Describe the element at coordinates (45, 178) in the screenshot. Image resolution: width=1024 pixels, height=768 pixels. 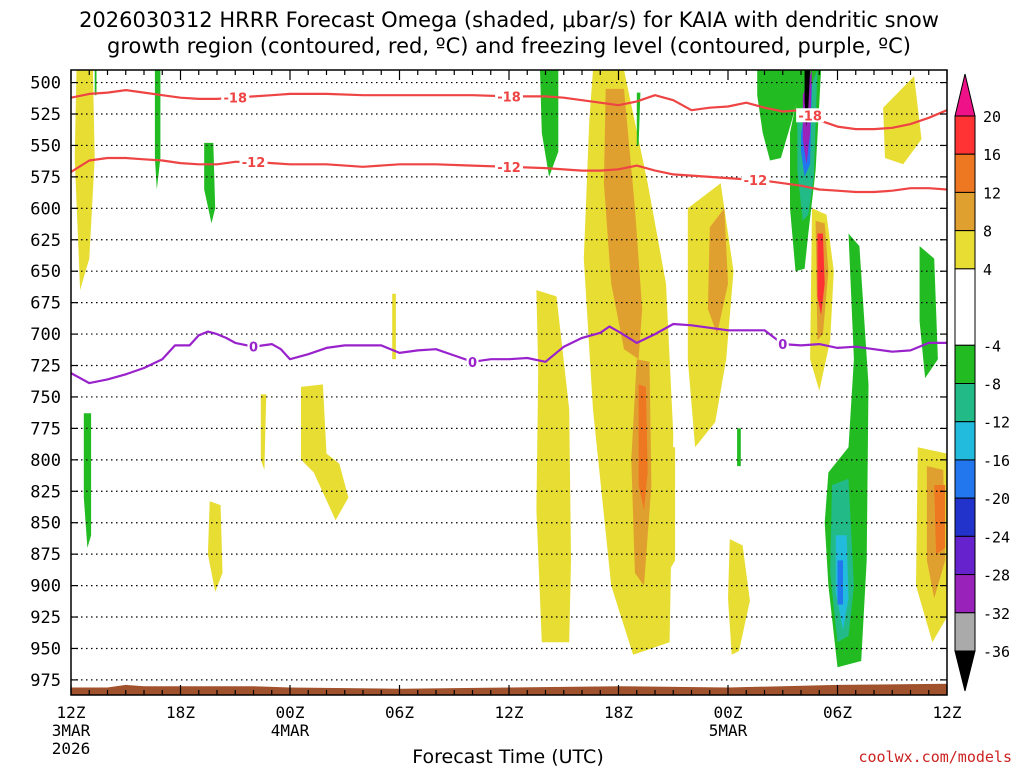
I see `y-tick-label-575: 575` at that location.